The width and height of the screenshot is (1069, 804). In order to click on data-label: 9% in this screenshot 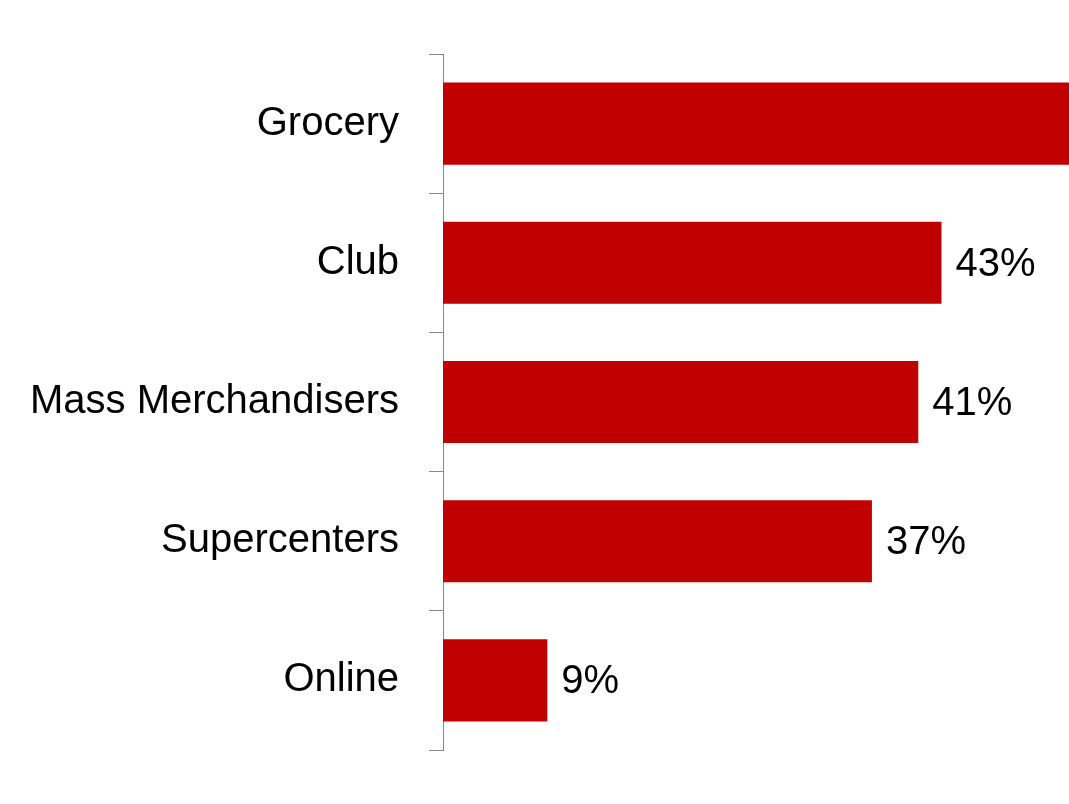, I will do `click(590, 679)`.